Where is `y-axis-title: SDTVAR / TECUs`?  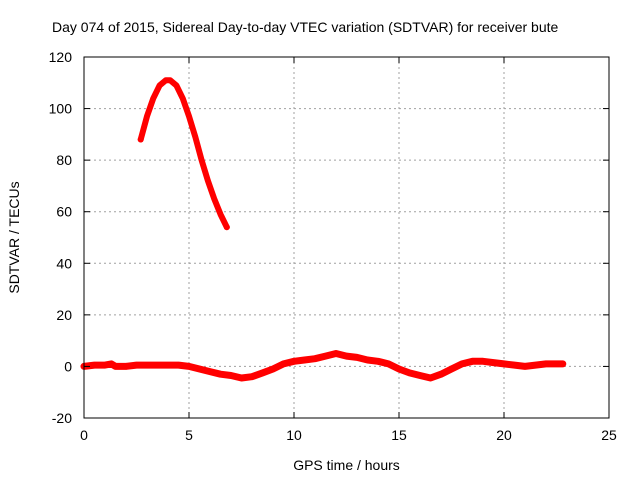 y-axis-title: SDTVAR / TECUs is located at coordinates (14, 237).